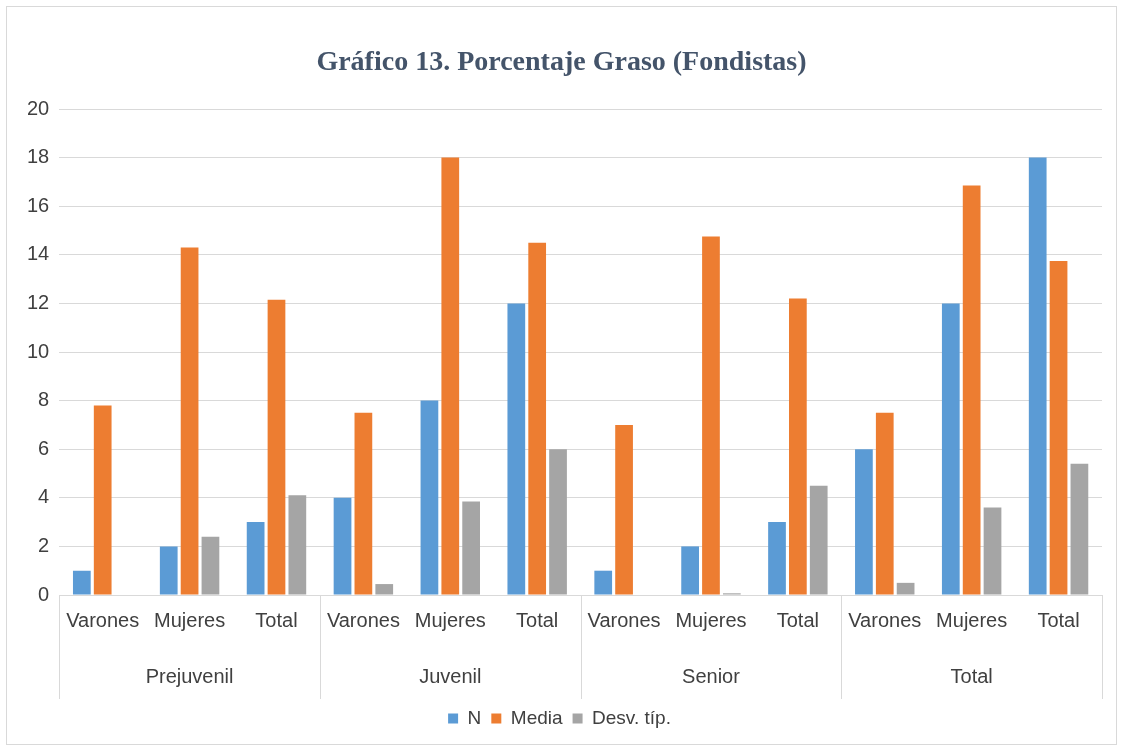 This screenshot has height=751, width=1123. Describe the element at coordinates (631, 717) in the screenshot. I see `legend-label: Desv. típ.` at that location.